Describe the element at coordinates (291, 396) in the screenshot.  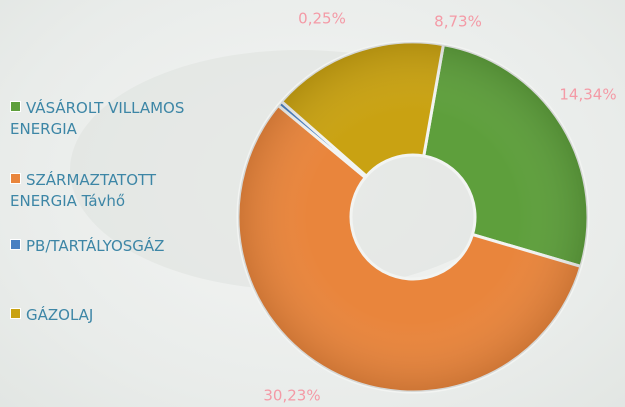
I see `data-label: 30,23%` at that location.